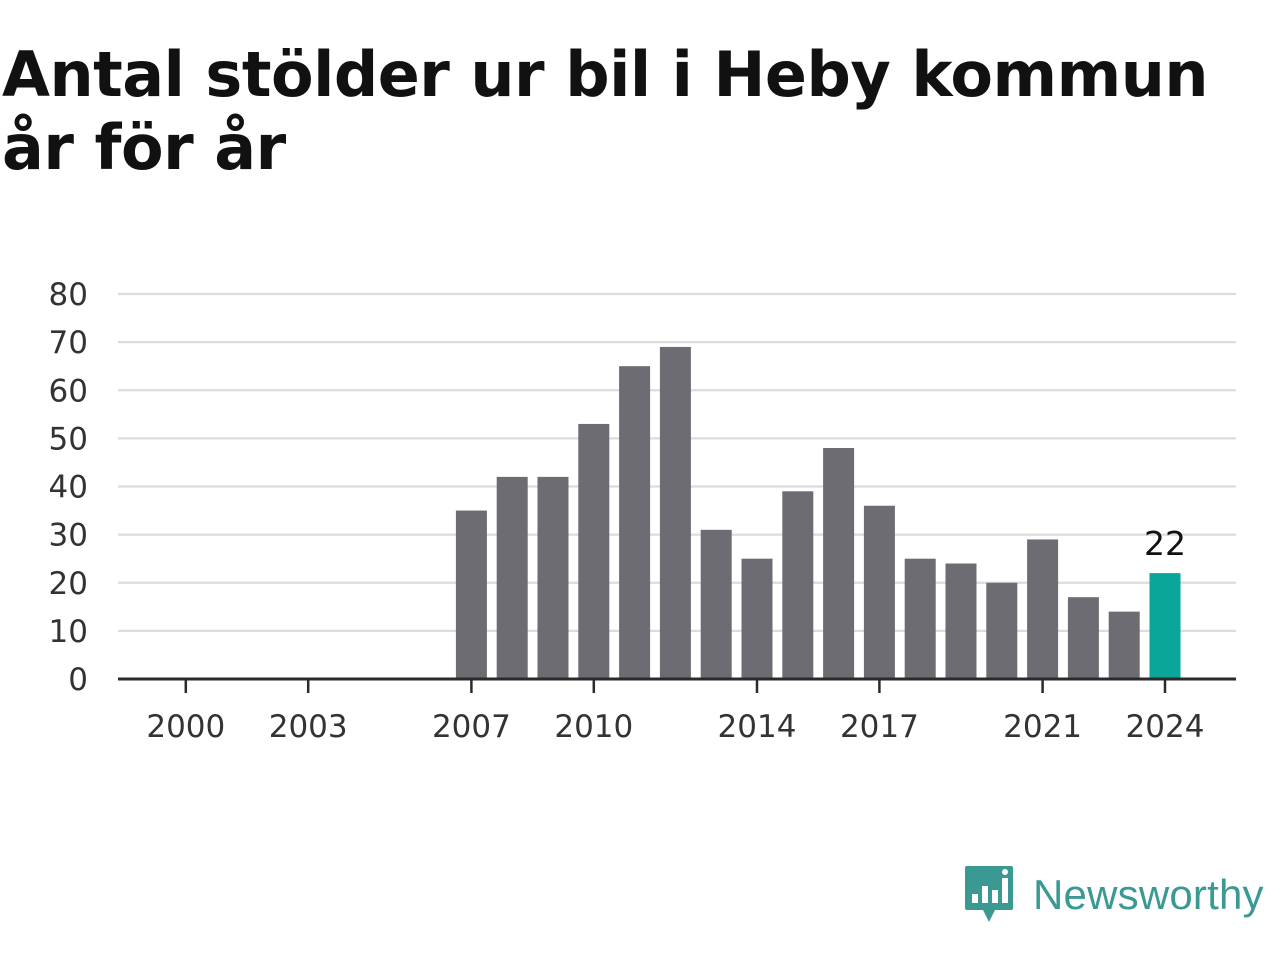 This screenshot has width=1280, height=960. Describe the element at coordinates (68, 584) in the screenshot. I see `y-tick-label: 20` at that location.